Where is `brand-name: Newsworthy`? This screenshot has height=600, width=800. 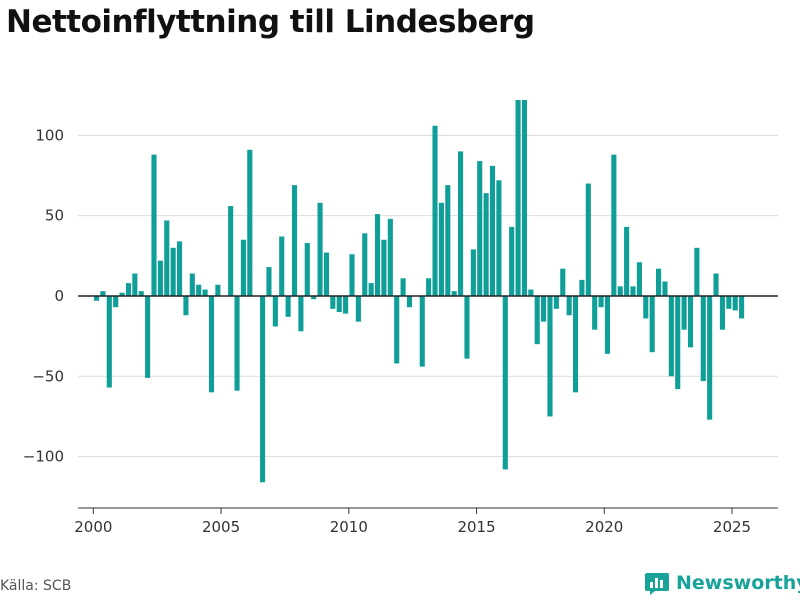
brand-name: Newsworthy is located at coordinates (738, 583).